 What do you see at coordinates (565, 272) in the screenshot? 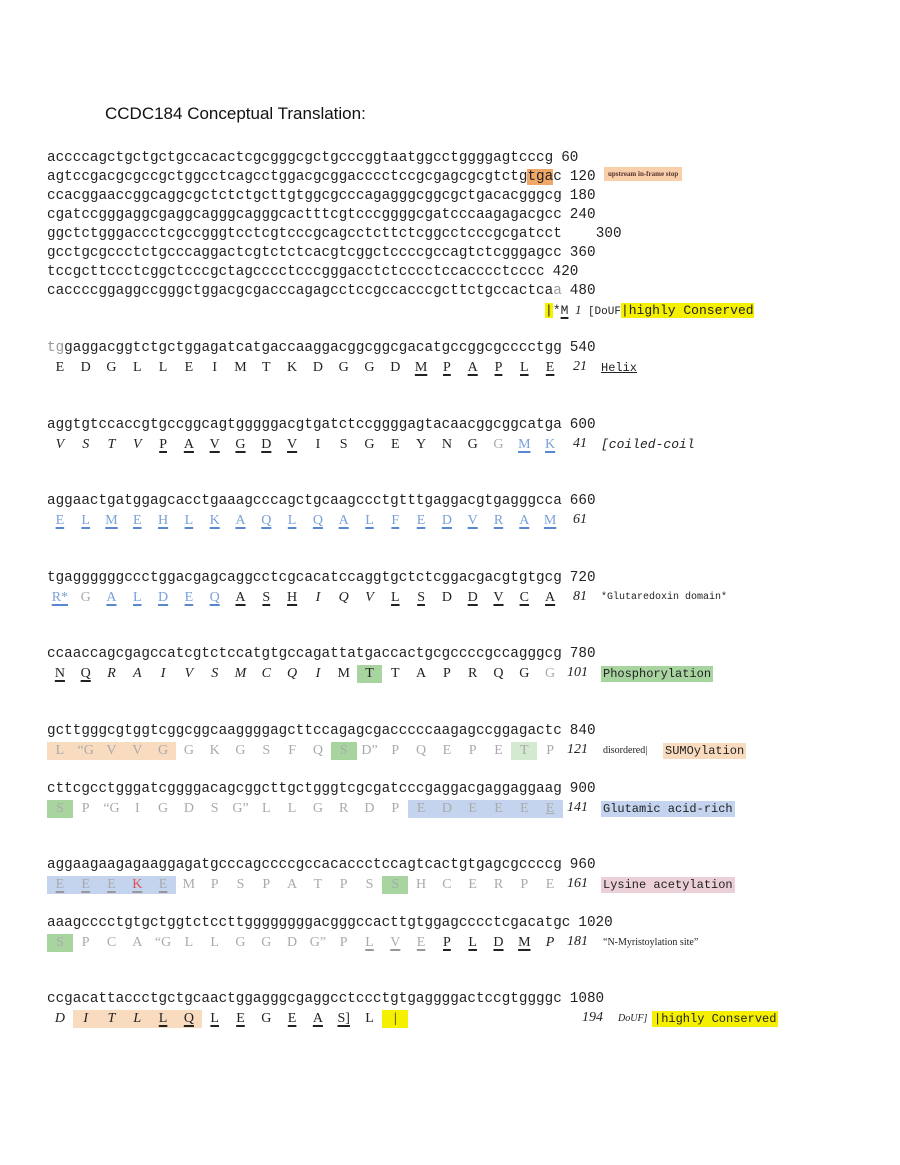
I see `line-number: 420` at bounding box center [565, 272].